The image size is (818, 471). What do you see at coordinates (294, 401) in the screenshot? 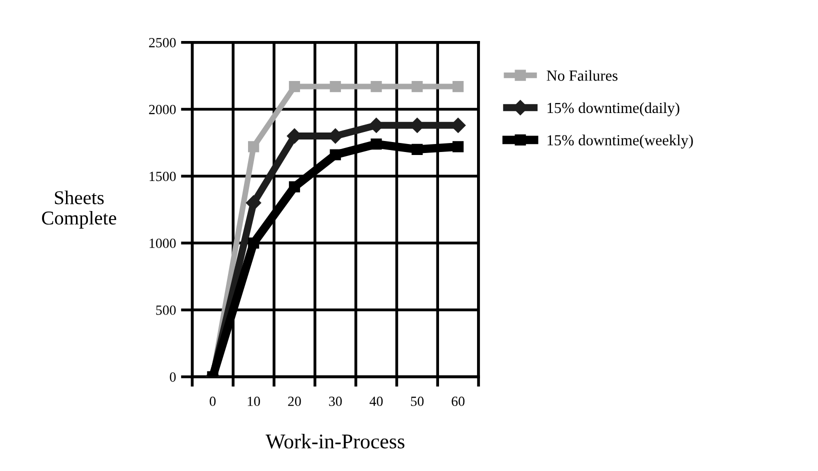
I see `x-tick-label: 20` at bounding box center [294, 401].